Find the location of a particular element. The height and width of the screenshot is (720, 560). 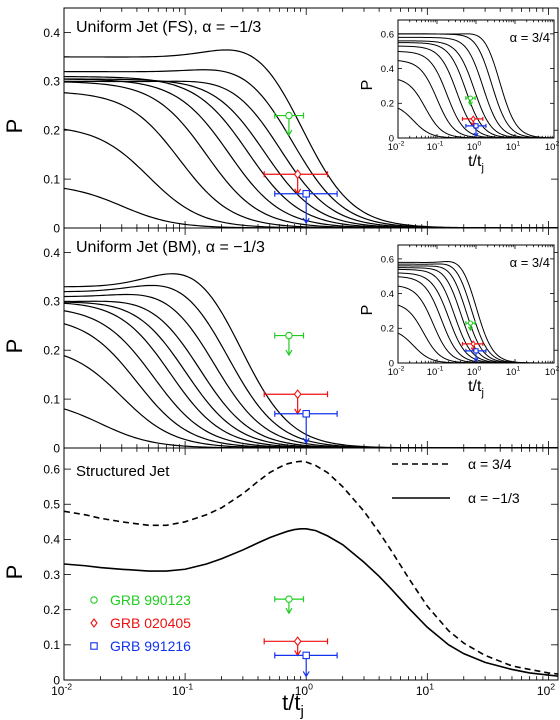

inset-y-axis-label: P is located at coordinates (367, 85).